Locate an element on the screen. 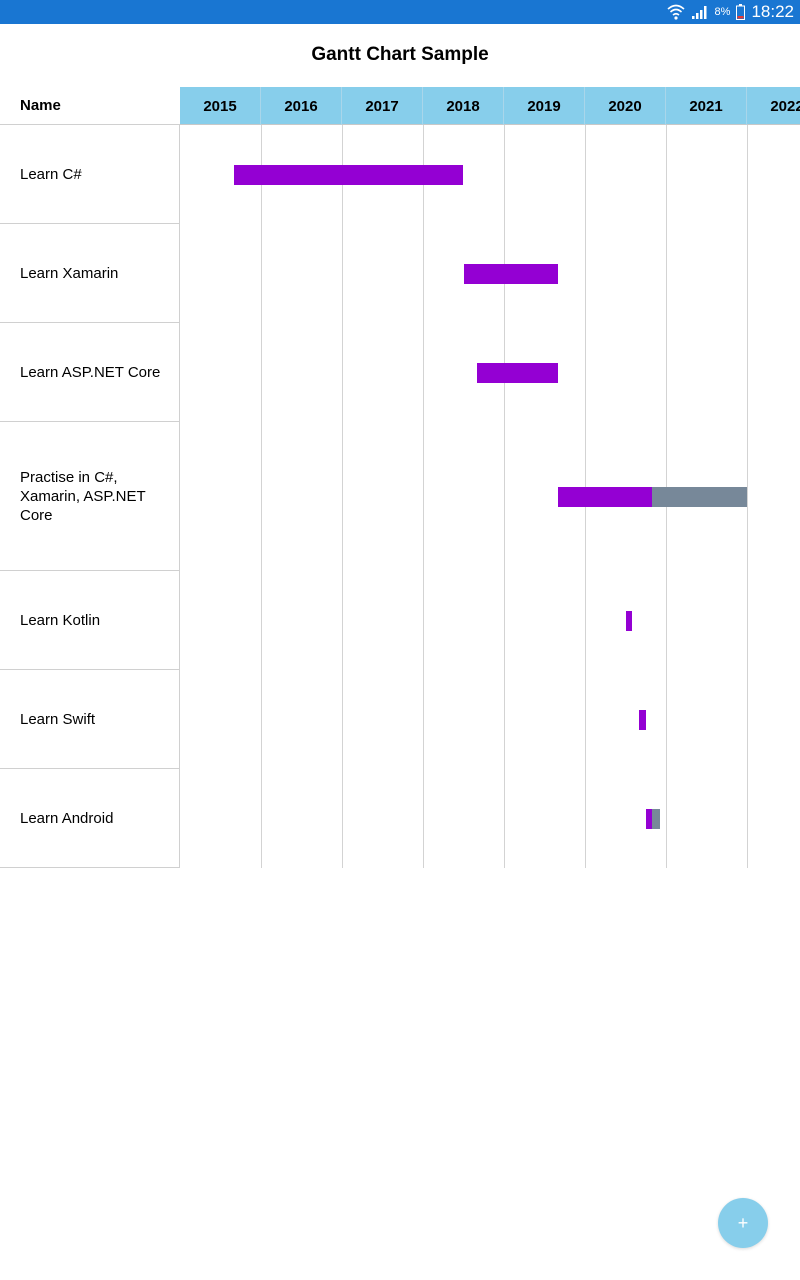 The height and width of the screenshot is (1280, 800). add-button: + is located at coordinates (743, 1223).